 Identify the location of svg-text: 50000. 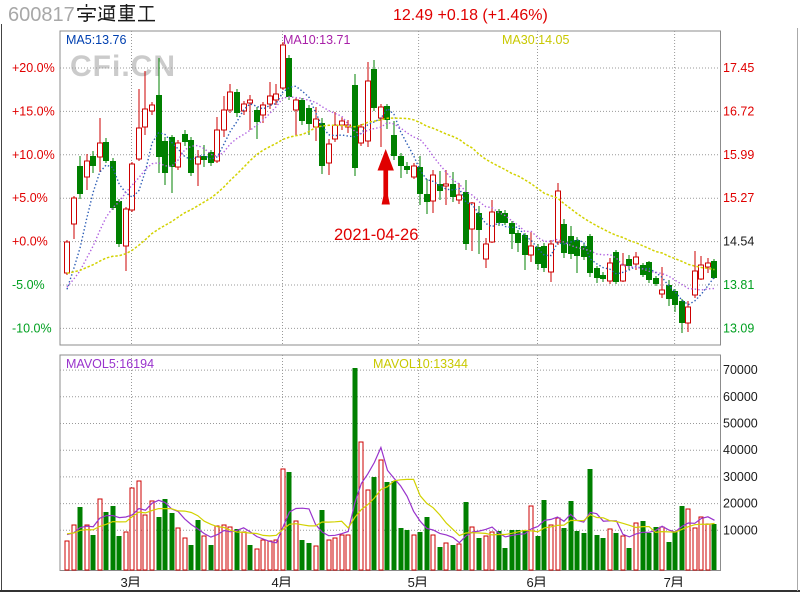
(740, 424).